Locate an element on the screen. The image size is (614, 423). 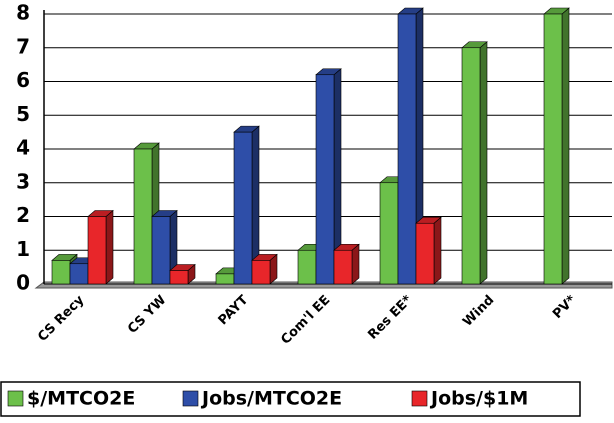
y-tick-label: 5 is located at coordinates (23, 114).